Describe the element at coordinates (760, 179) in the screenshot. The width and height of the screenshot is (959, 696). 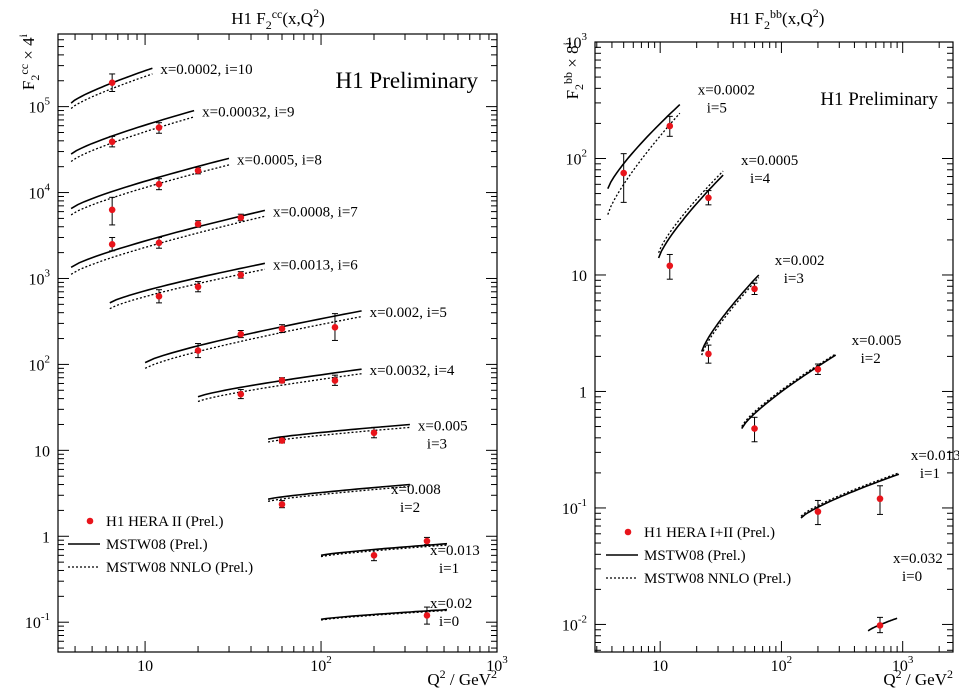
I see `series-label-index: i=4` at that location.